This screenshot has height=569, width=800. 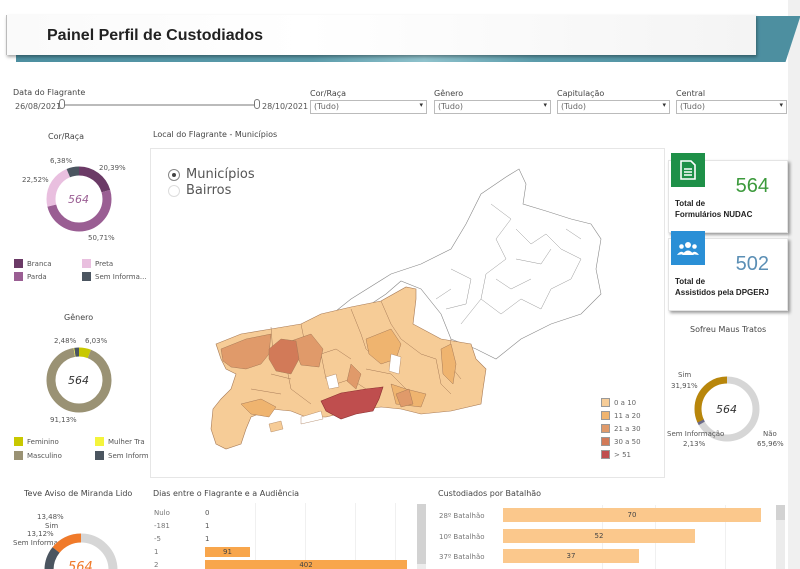 What do you see at coordinates (627, 441) in the screenshot?
I see `legend-label: 30 a 50` at bounding box center [627, 441].